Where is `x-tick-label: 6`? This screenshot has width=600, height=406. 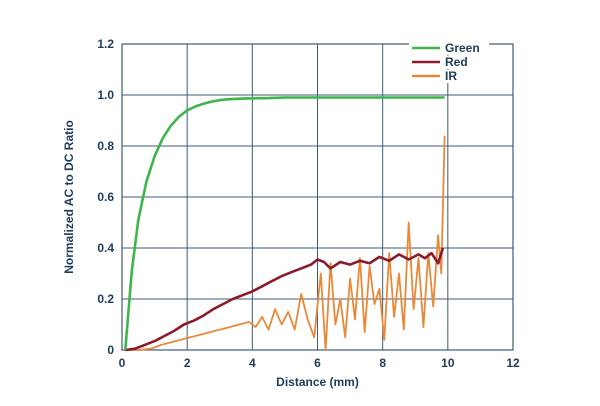 x-tick-label: 6 is located at coordinates (317, 363).